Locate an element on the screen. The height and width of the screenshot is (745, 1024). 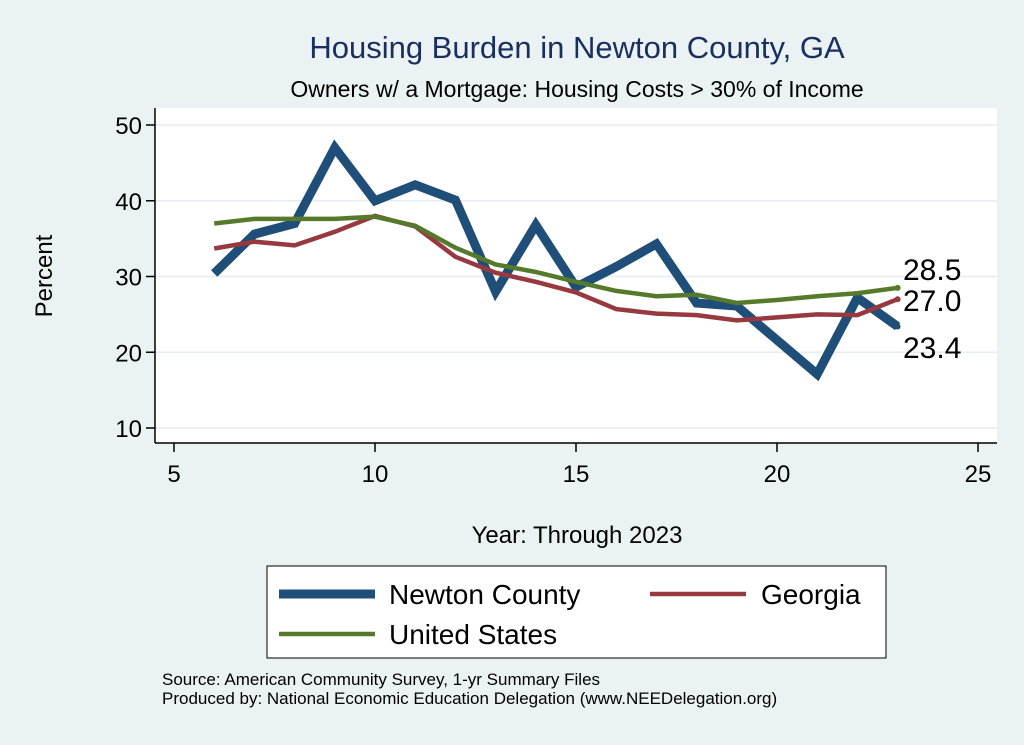
legend: Newton County Georgia United States is located at coordinates (576, 612).